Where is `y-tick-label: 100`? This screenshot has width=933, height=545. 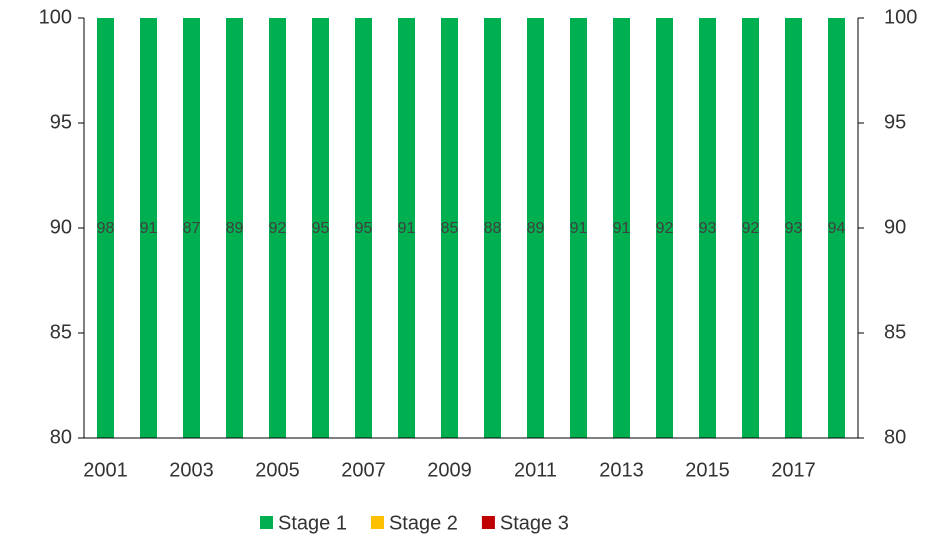 y-tick-label: 100 is located at coordinates (55, 17).